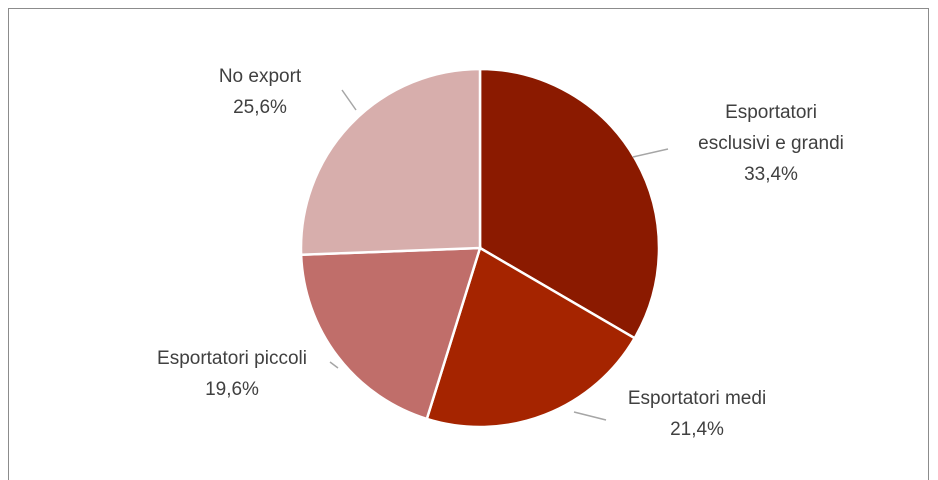 The image size is (938, 480). I want to click on slice-value-label-esportatori-medi: 21,4%, so click(697, 429).